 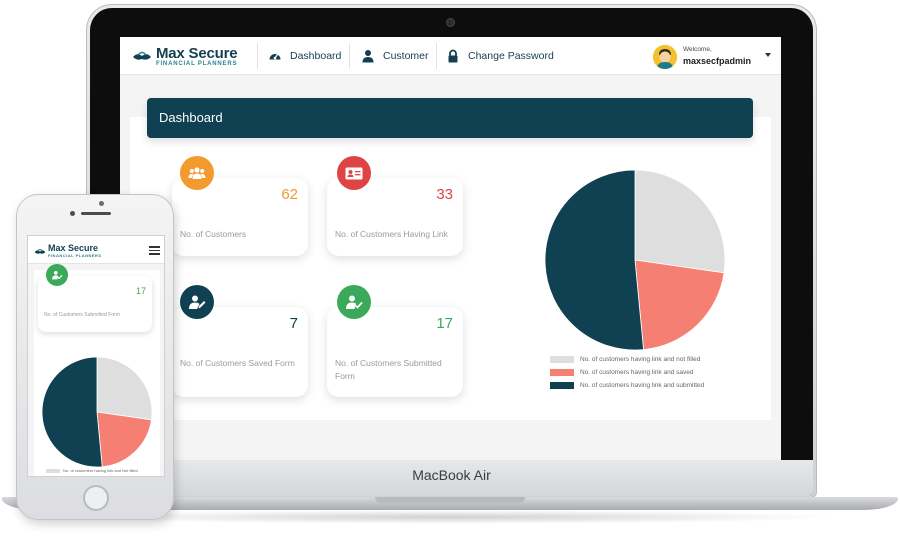 What do you see at coordinates (240, 341) in the screenshot?
I see `stat-card-saved-form: 7 No. of Customers Saved Form` at bounding box center [240, 341].